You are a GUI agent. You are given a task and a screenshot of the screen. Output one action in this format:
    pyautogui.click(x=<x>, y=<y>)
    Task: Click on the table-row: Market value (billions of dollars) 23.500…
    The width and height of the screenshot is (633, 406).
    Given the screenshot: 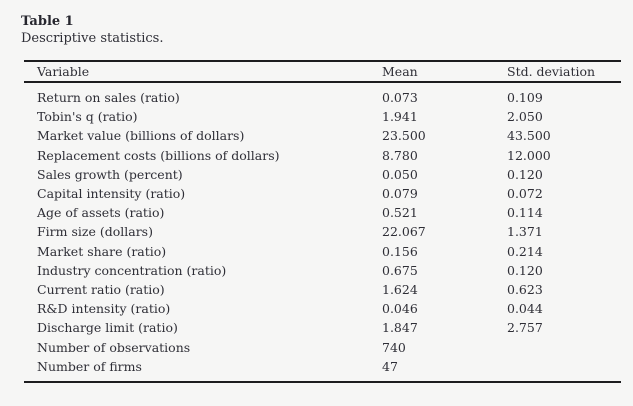 What is the action you would take?
    pyautogui.click(x=322, y=135)
    